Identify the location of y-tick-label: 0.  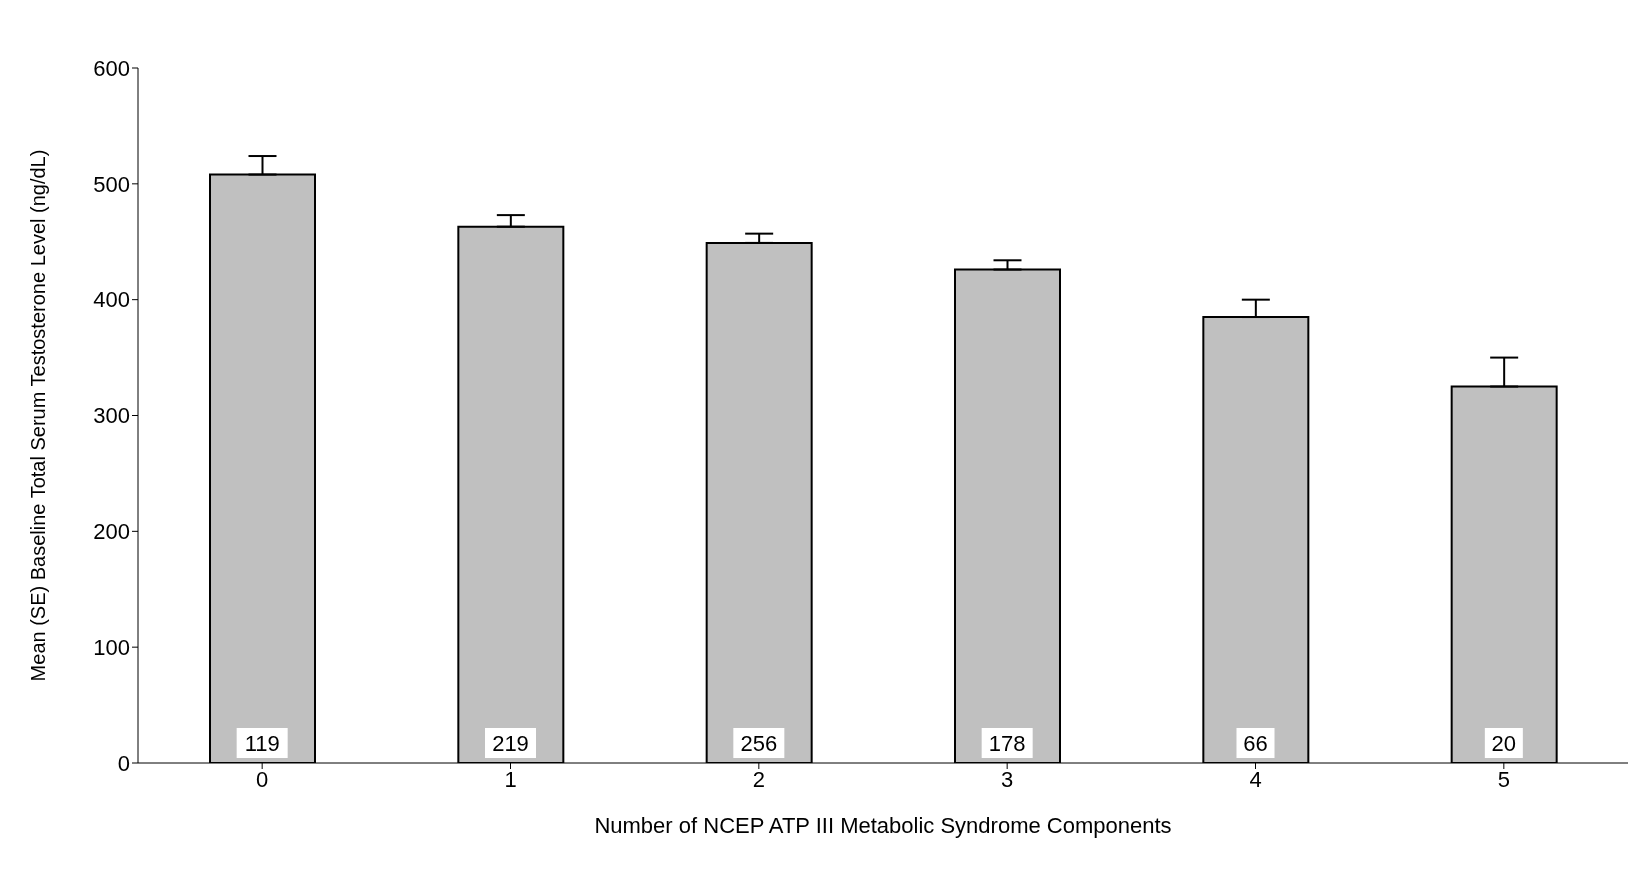
(123, 763).